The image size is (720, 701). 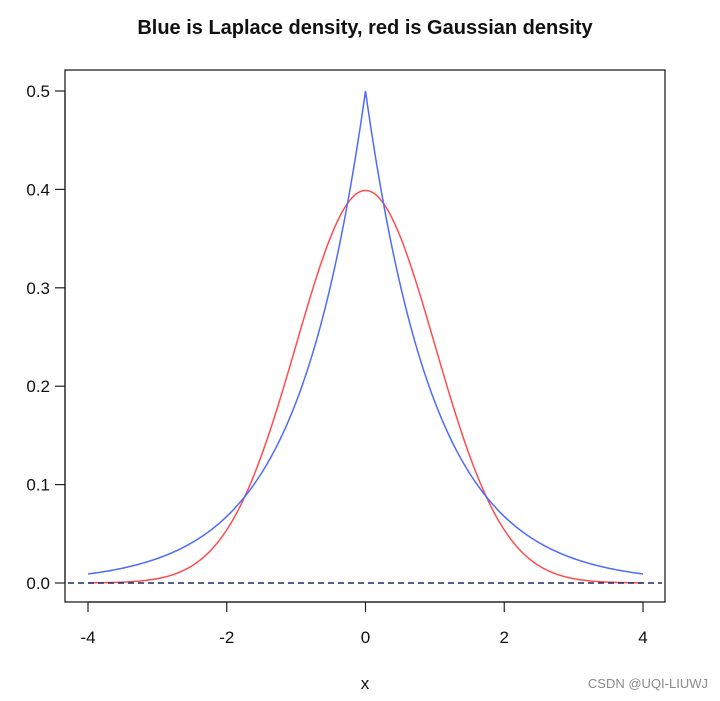 What do you see at coordinates (38, 386) in the screenshot?
I see `y-tick-label: 0.2` at bounding box center [38, 386].